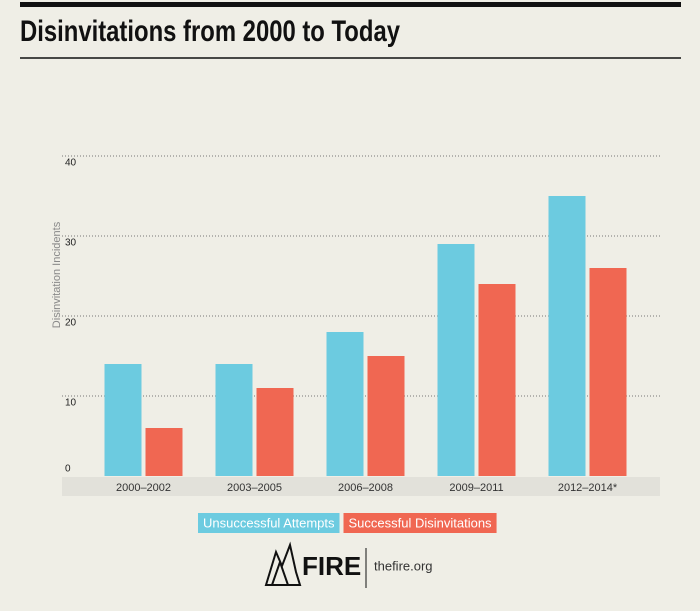  Describe the element at coordinates (476, 488) in the screenshot. I see `x-tick-label: 2009–2011` at that location.